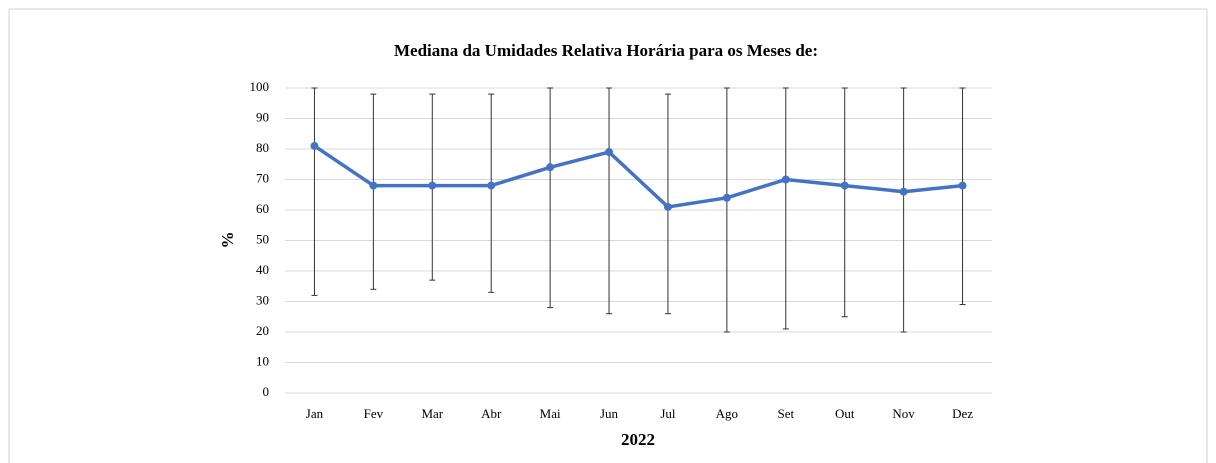  What do you see at coordinates (374, 413) in the screenshot?
I see `x-tick-label: Fev` at bounding box center [374, 413].